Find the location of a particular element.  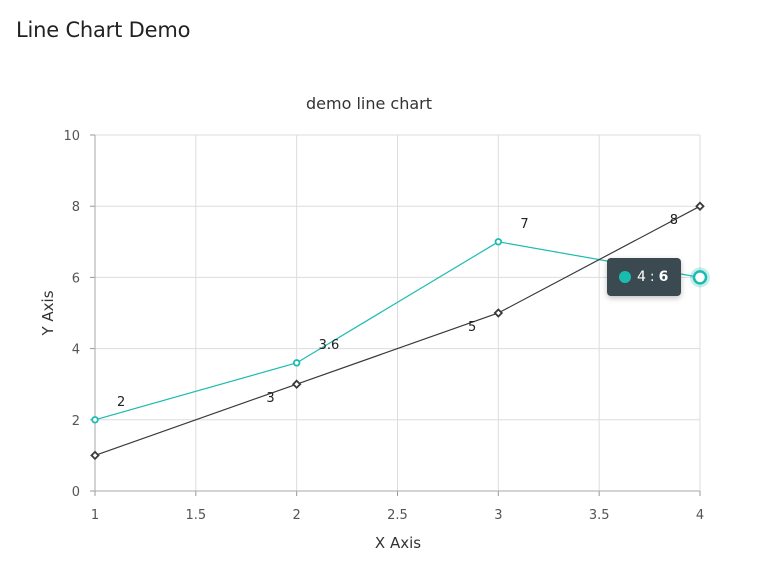

data-label: 5 is located at coordinates (472, 327).